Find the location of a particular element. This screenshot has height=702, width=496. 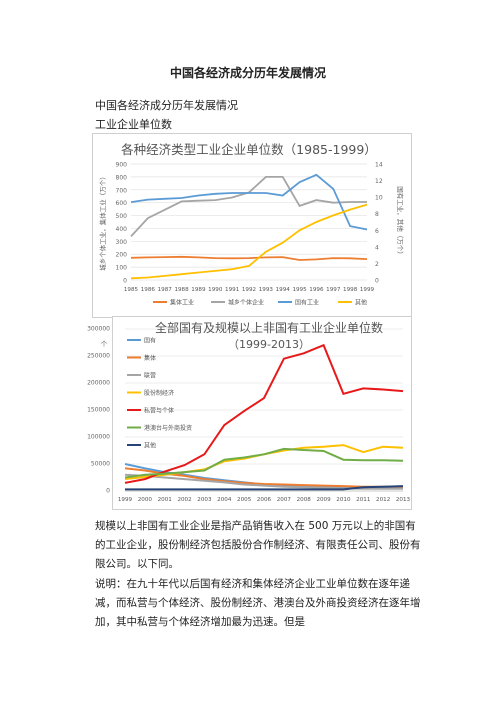

x-tick-label: 2002 is located at coordinates (184, 500).